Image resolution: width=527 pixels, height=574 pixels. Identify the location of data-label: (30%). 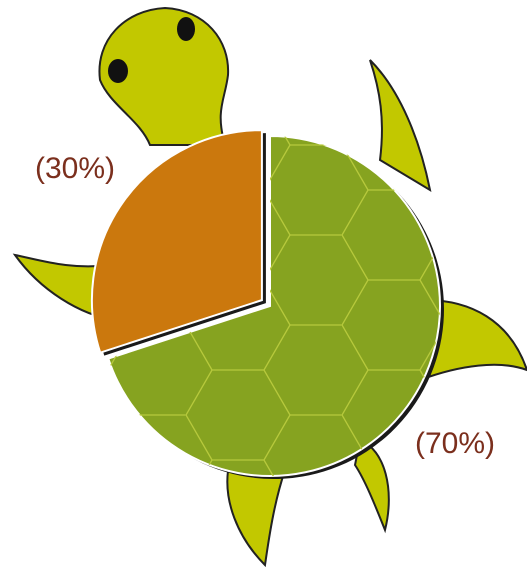
(75, 168).